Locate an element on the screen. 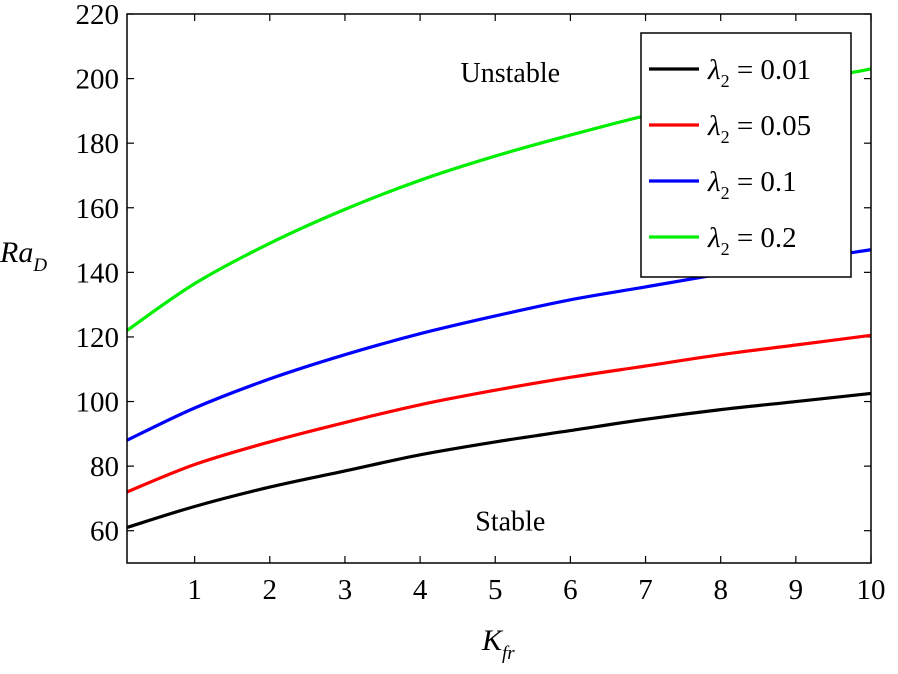  x-tick-label: 7 is located at coordinates (645, 590).